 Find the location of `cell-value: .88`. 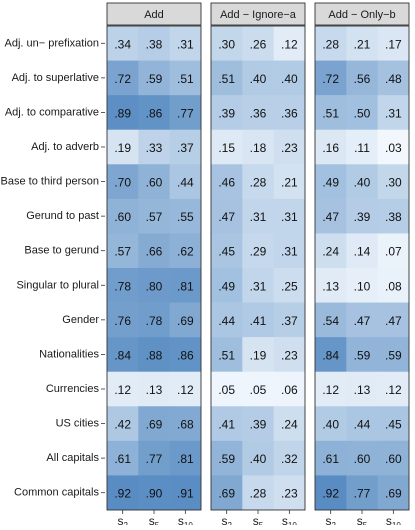

cell-value: .88 is located at coordinates (154, 355).